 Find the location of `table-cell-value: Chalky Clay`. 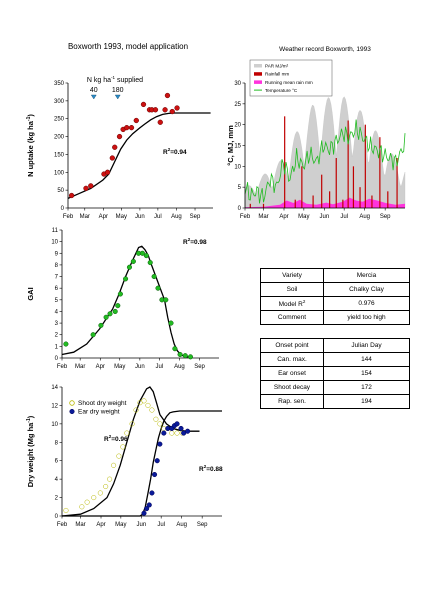

table-cell-value: Chalky Clay is located at coordinates (366, 289).